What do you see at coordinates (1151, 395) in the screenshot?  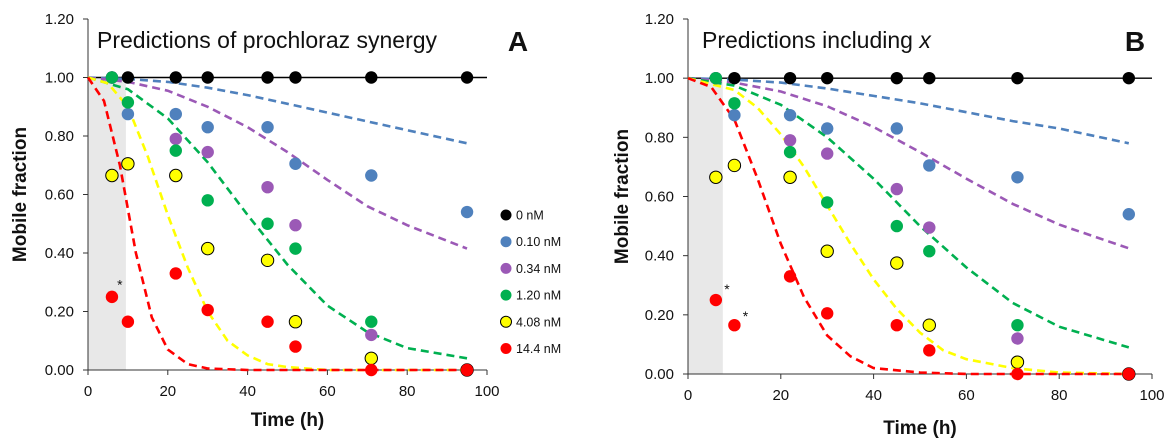 I see `x-tick-label: 100` at bounding box center [1151, 395].